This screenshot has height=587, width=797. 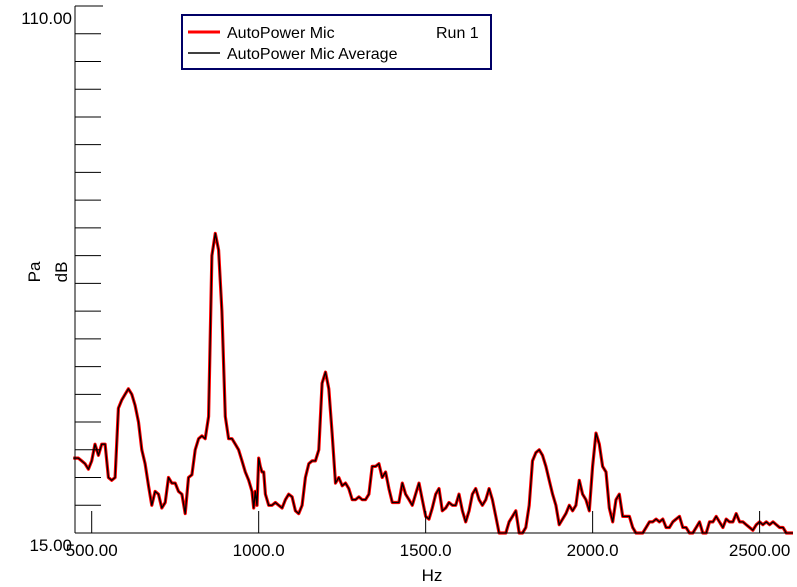 What do you see at coordinates (759, 550) in the screenshot?
I see `x-tick-label: 2500.00` at bounding box center [759, 550].